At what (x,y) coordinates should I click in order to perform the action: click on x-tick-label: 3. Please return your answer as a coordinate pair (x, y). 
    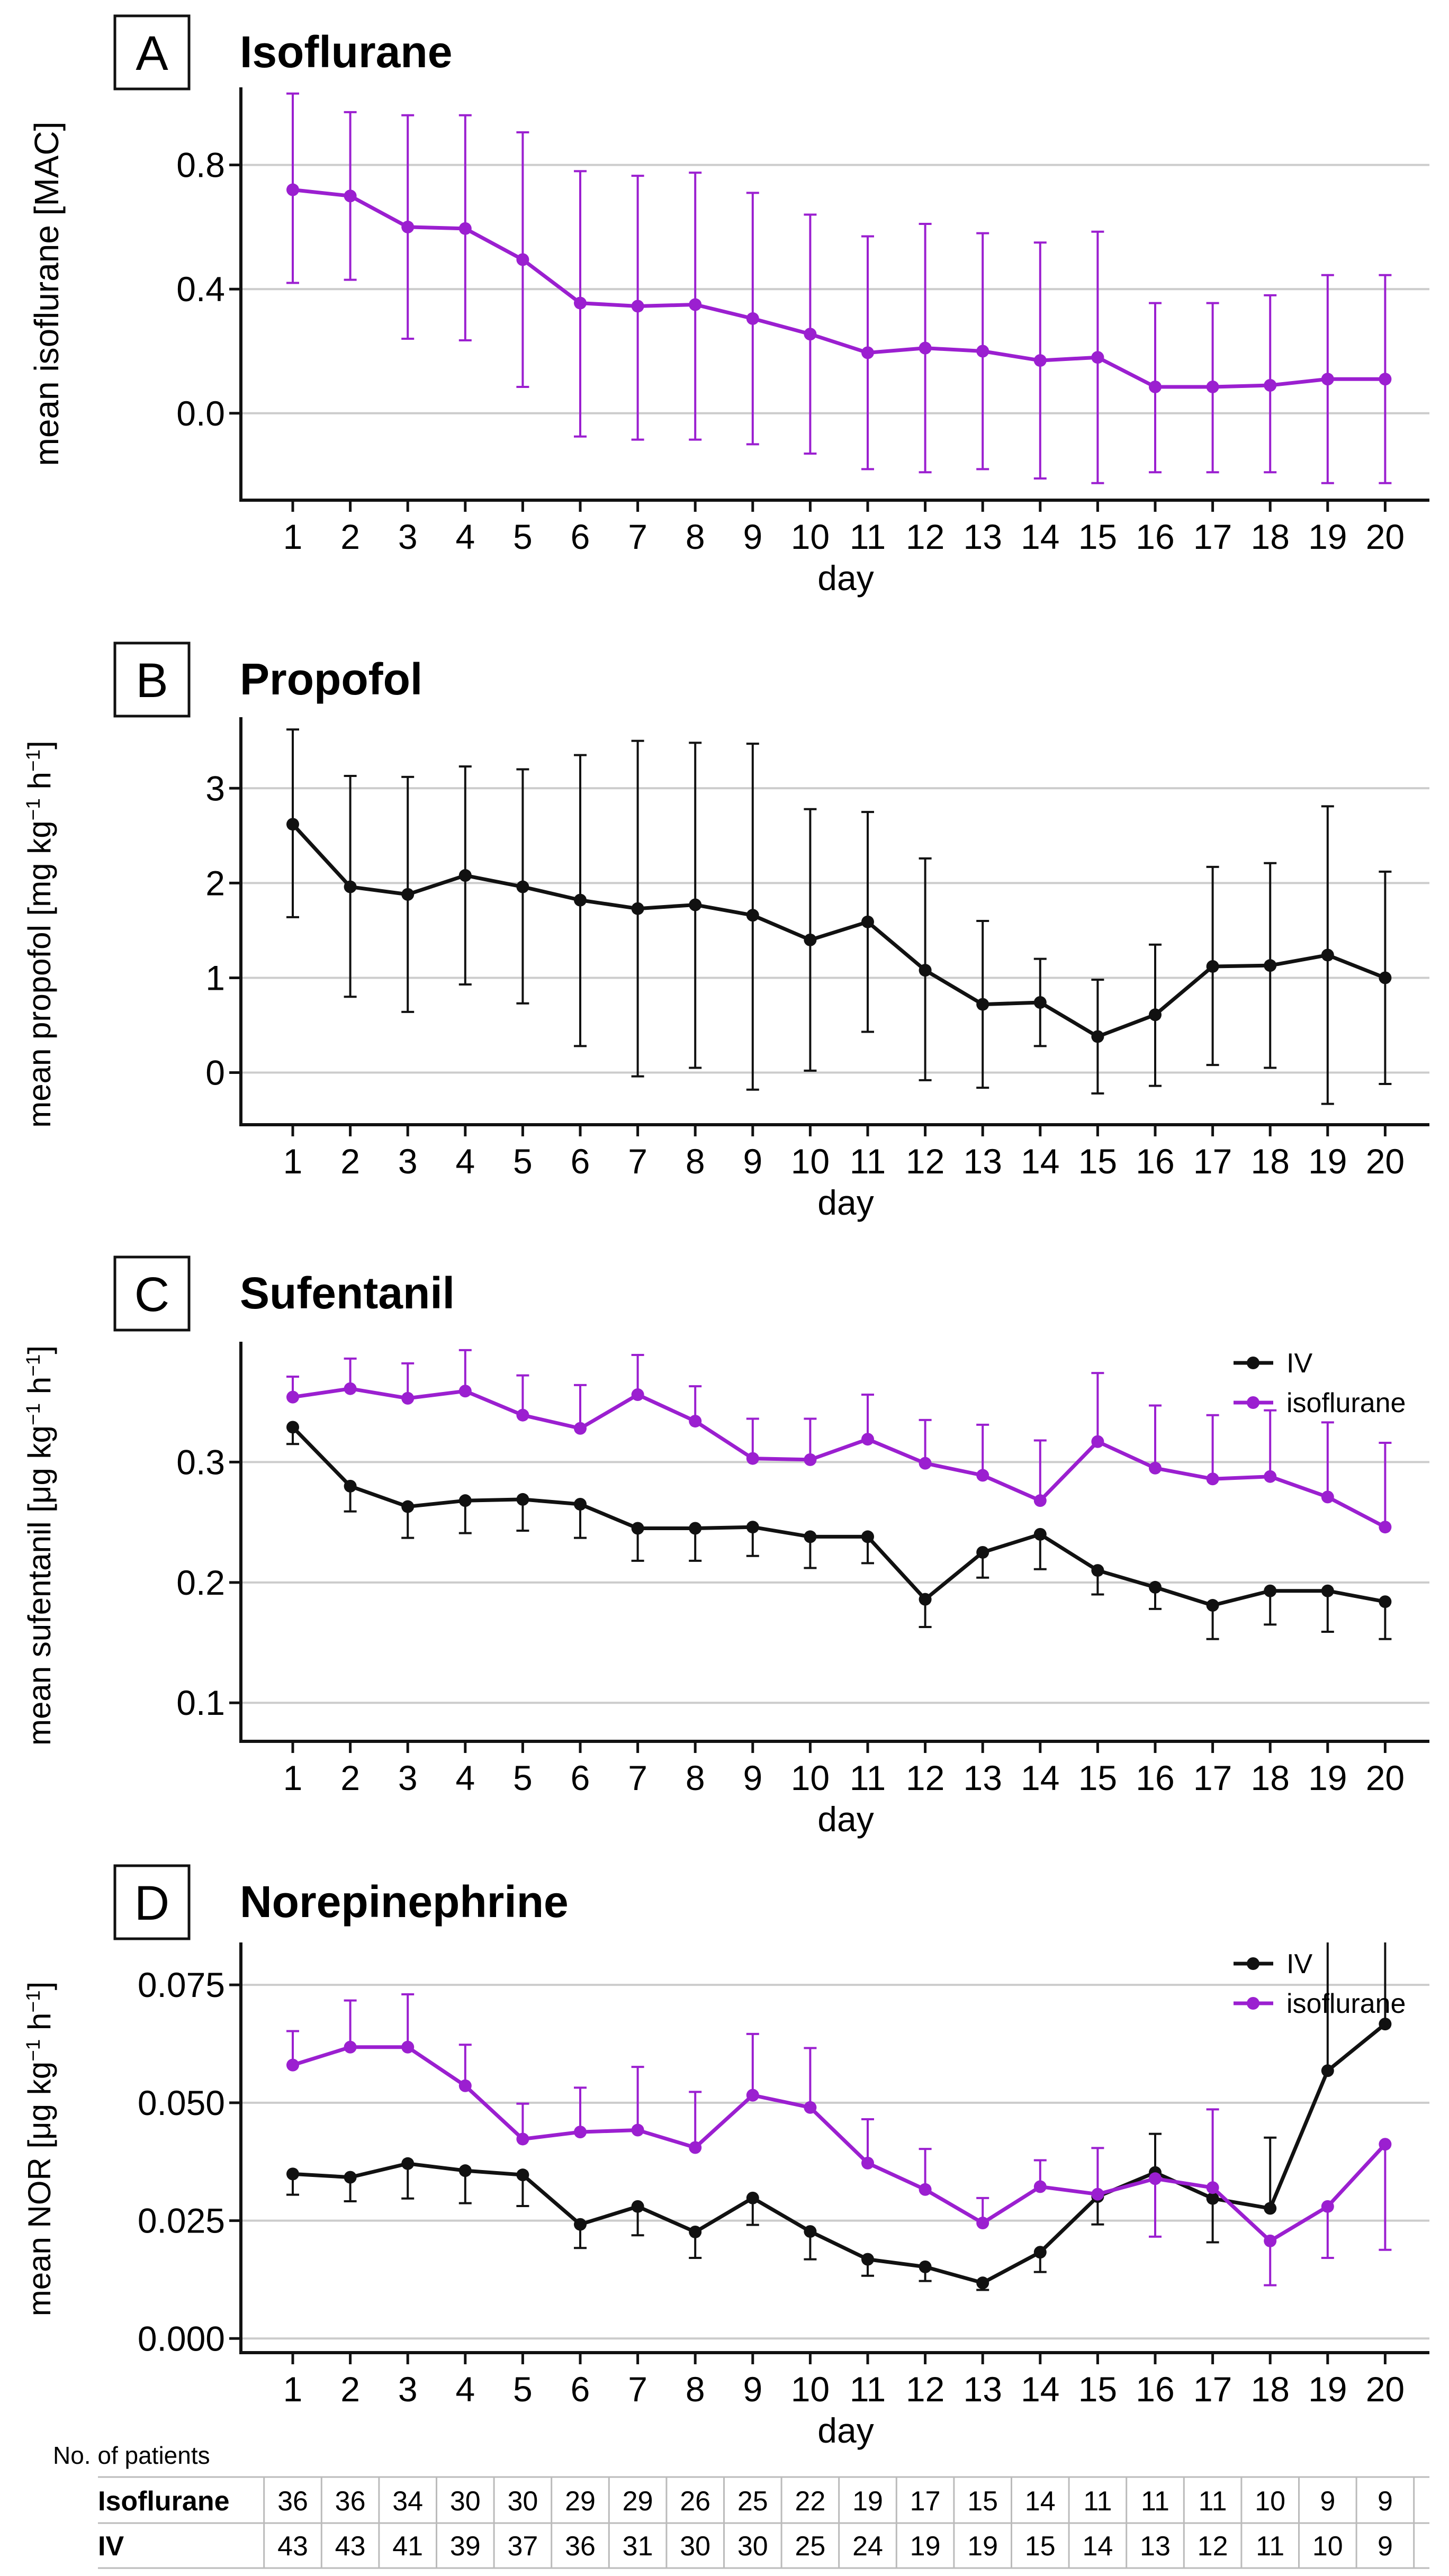
    Looking at the image, I should click on (408, 2389).